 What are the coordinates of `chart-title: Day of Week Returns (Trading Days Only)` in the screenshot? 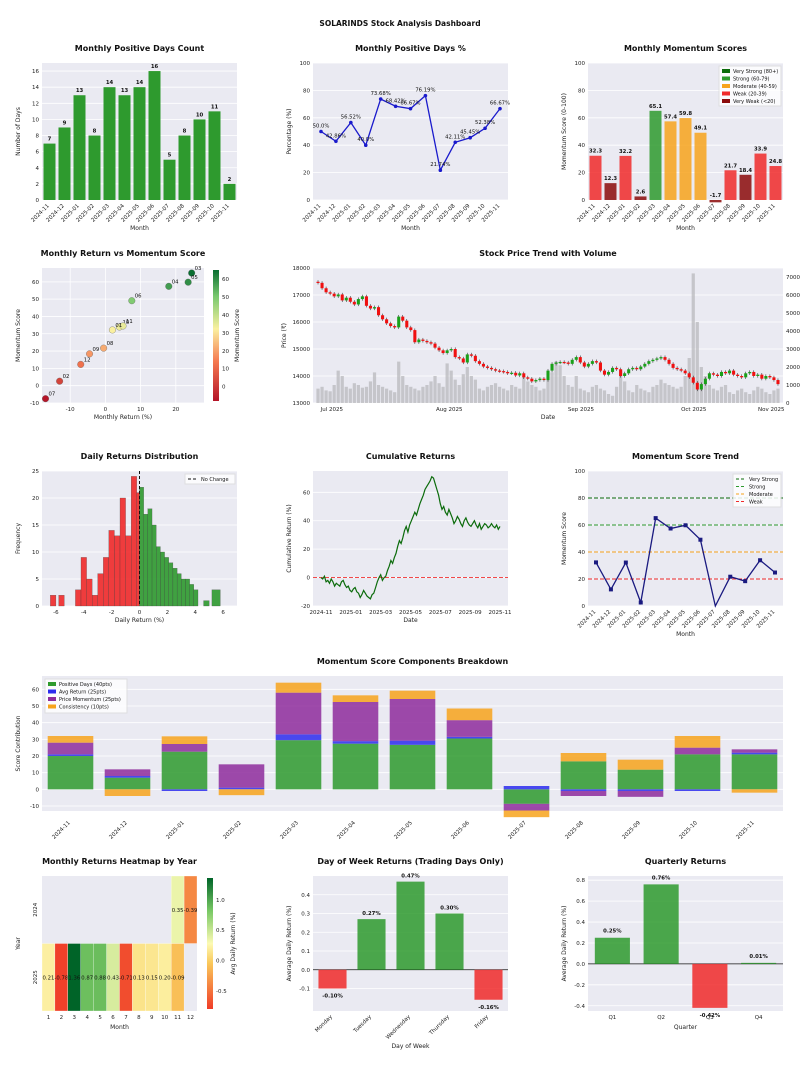 It's located at (410, 861).